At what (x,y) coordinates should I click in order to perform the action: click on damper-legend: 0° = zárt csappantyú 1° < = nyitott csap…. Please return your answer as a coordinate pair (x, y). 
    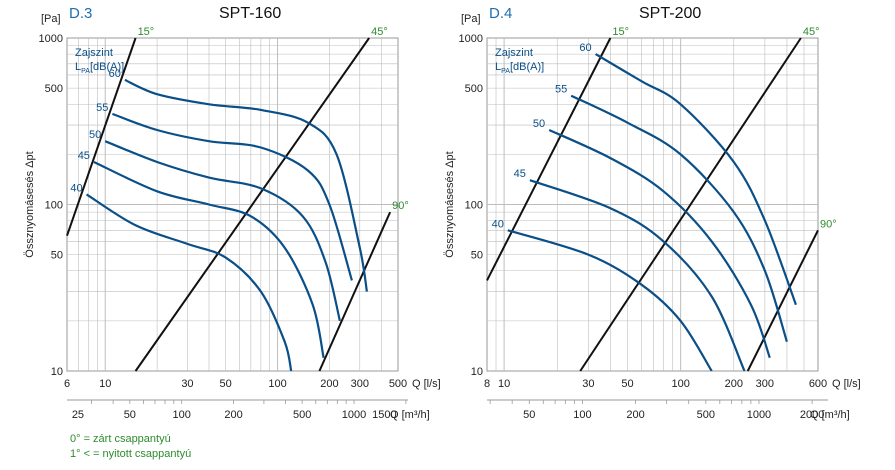
    Looking at the image, I should click on (130, 447).